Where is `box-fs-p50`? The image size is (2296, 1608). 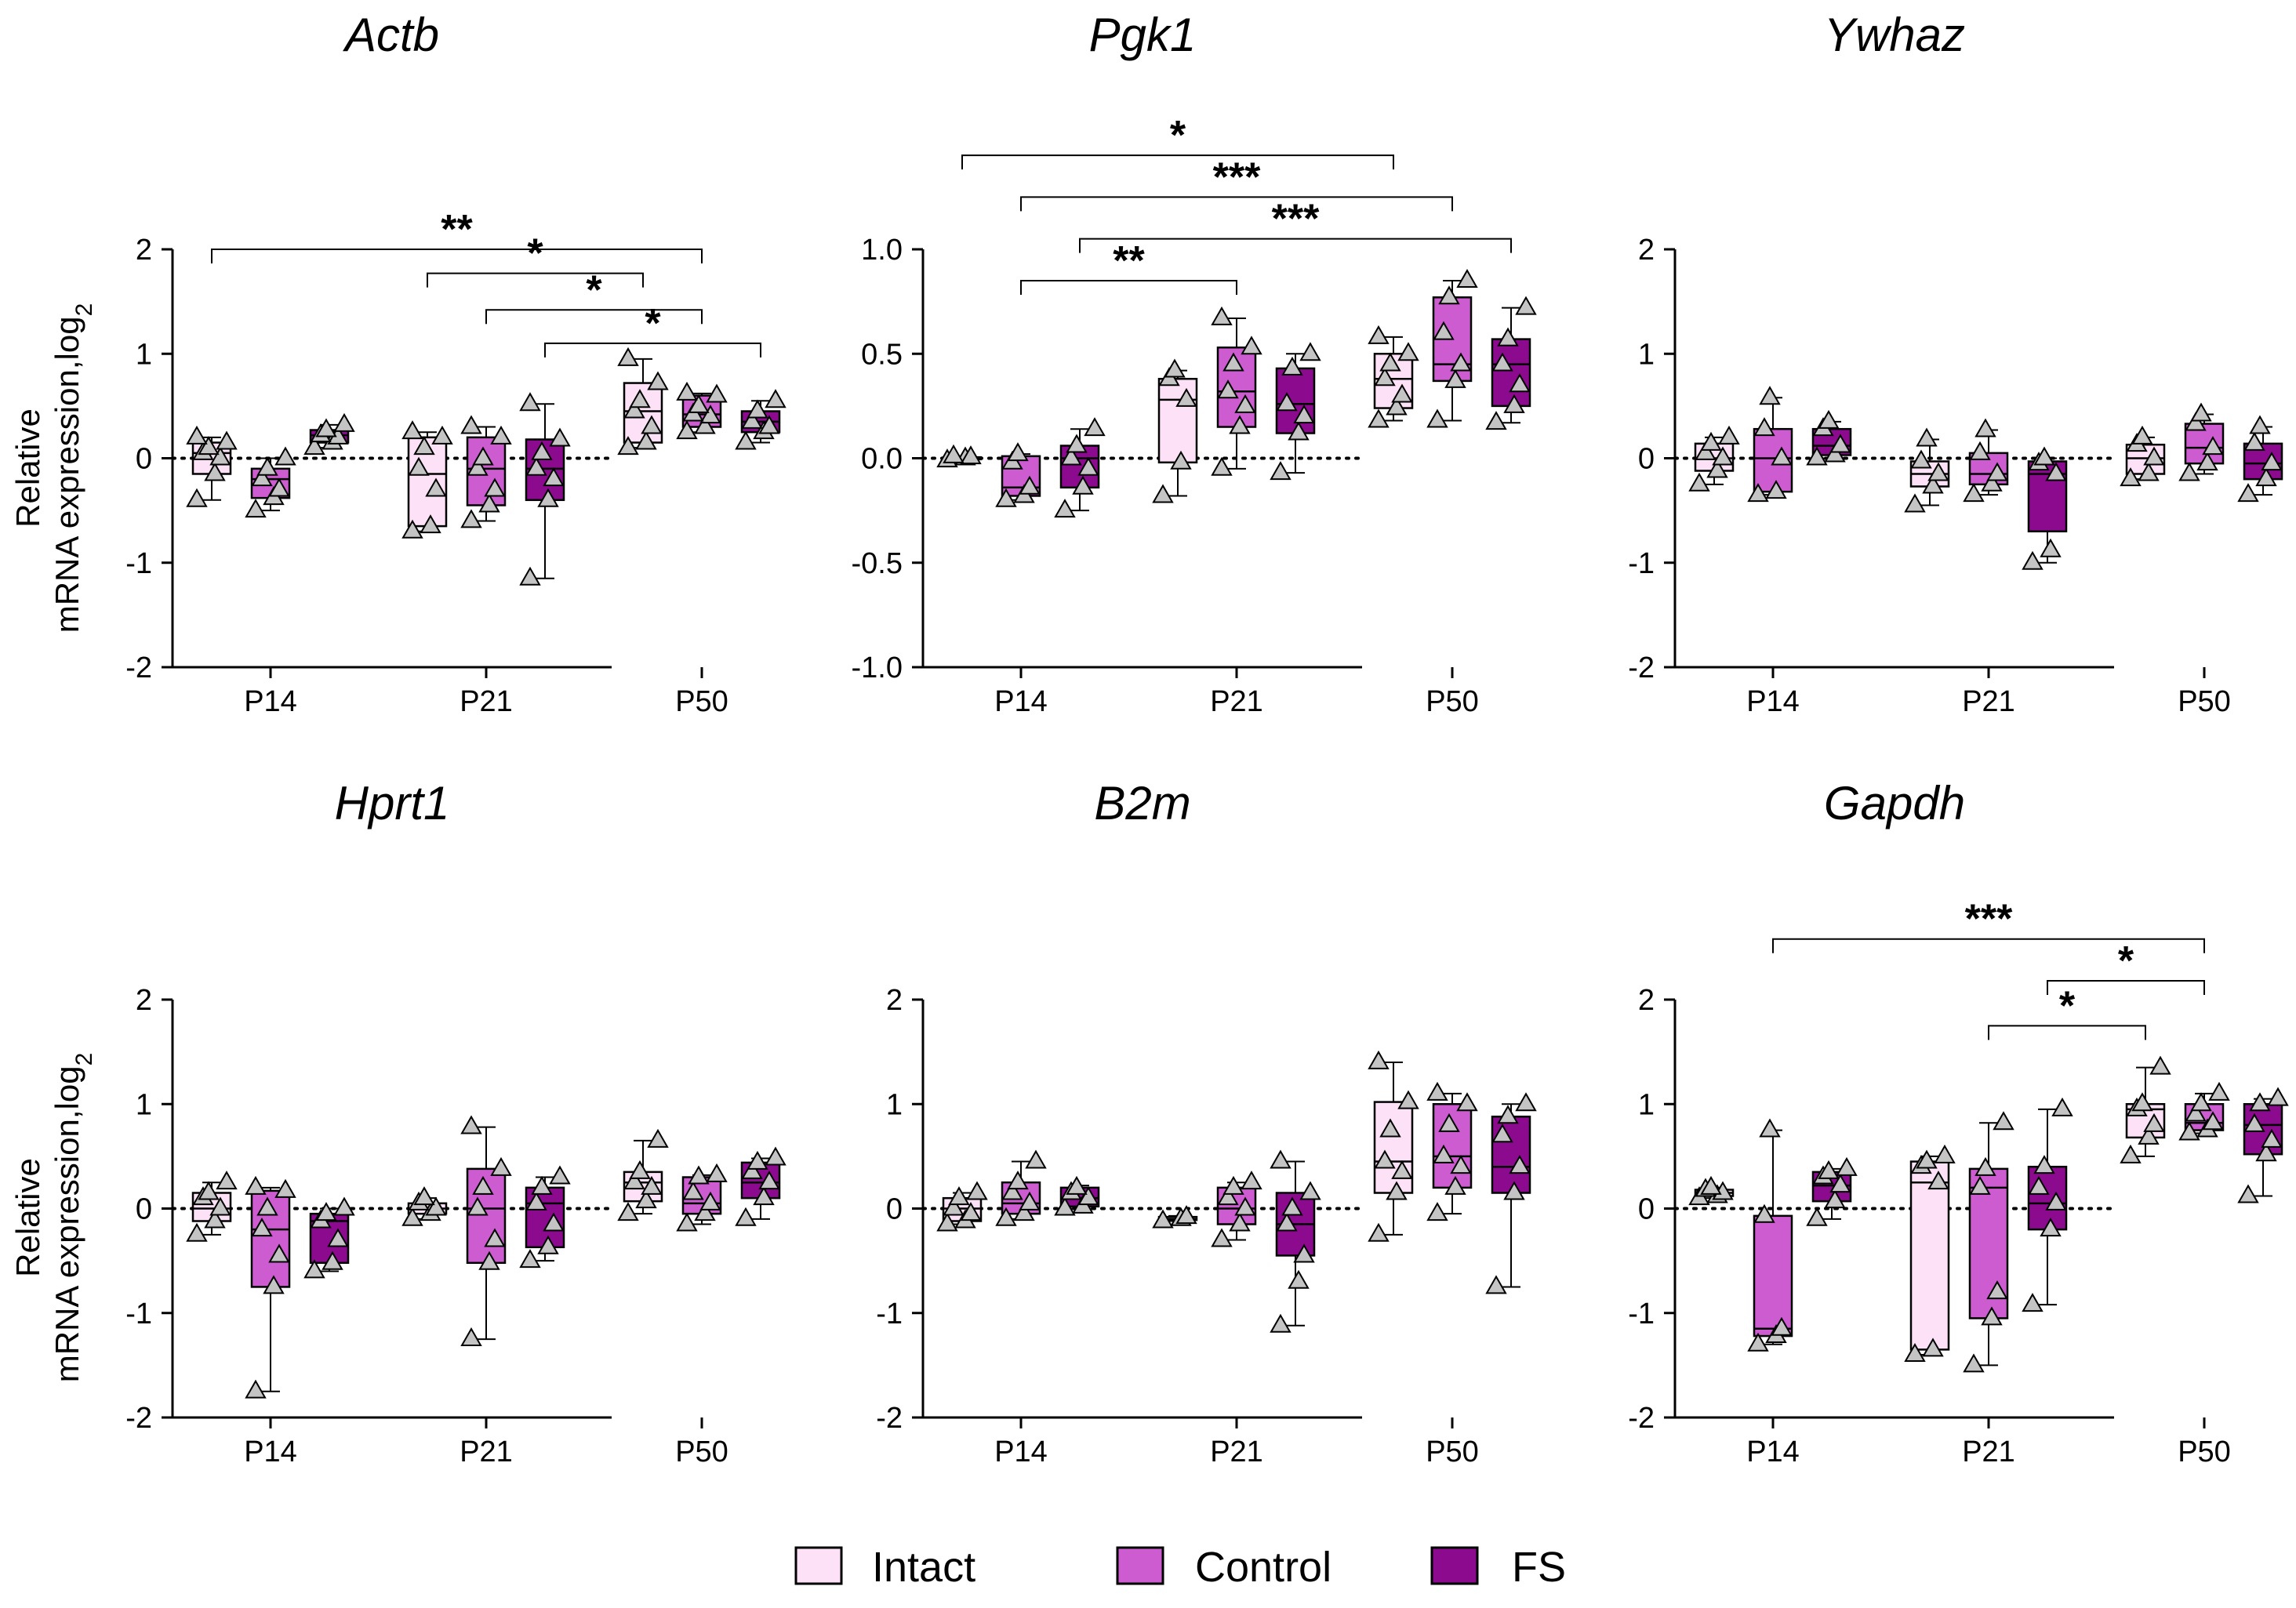
box-fs-p50 is located at coordinates (761, 419).